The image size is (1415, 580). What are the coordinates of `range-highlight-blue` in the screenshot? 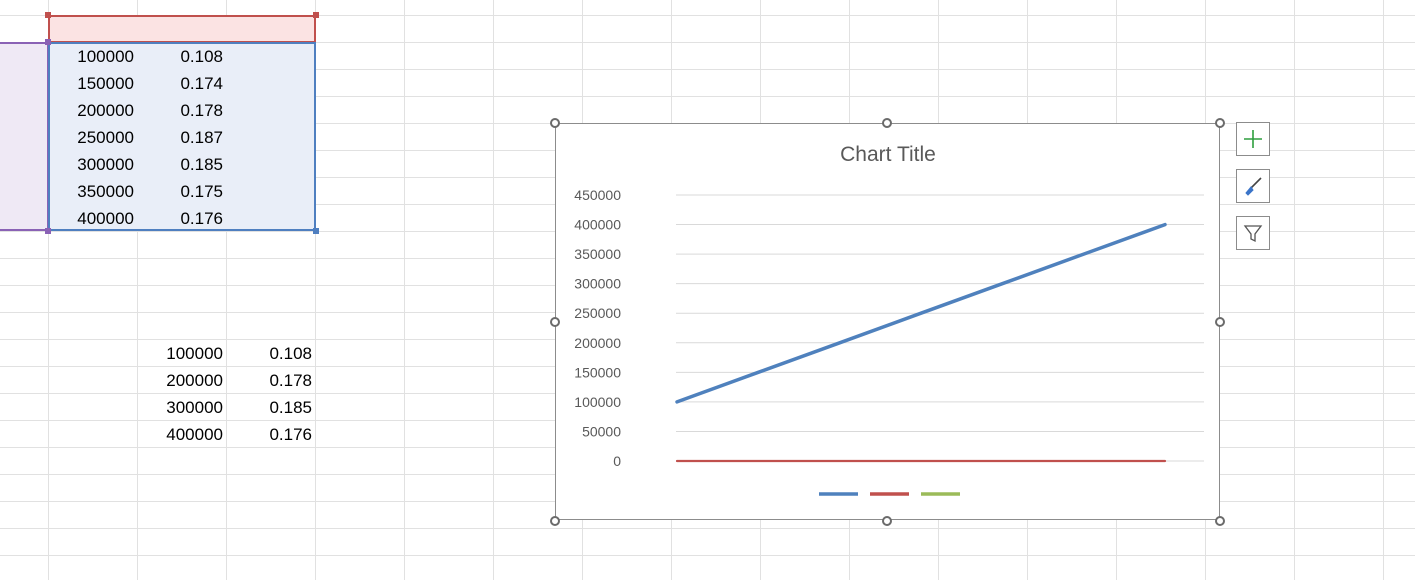 It's located at (182, 136).